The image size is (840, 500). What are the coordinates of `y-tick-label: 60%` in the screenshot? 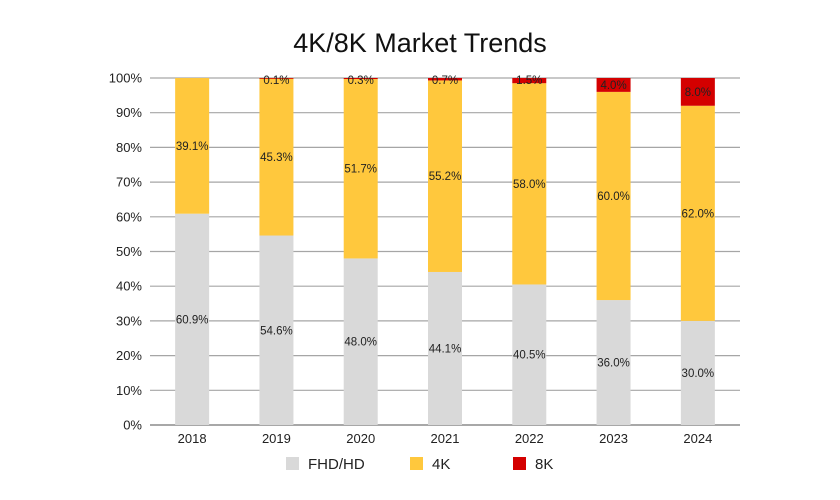 It's located at (129, 216).